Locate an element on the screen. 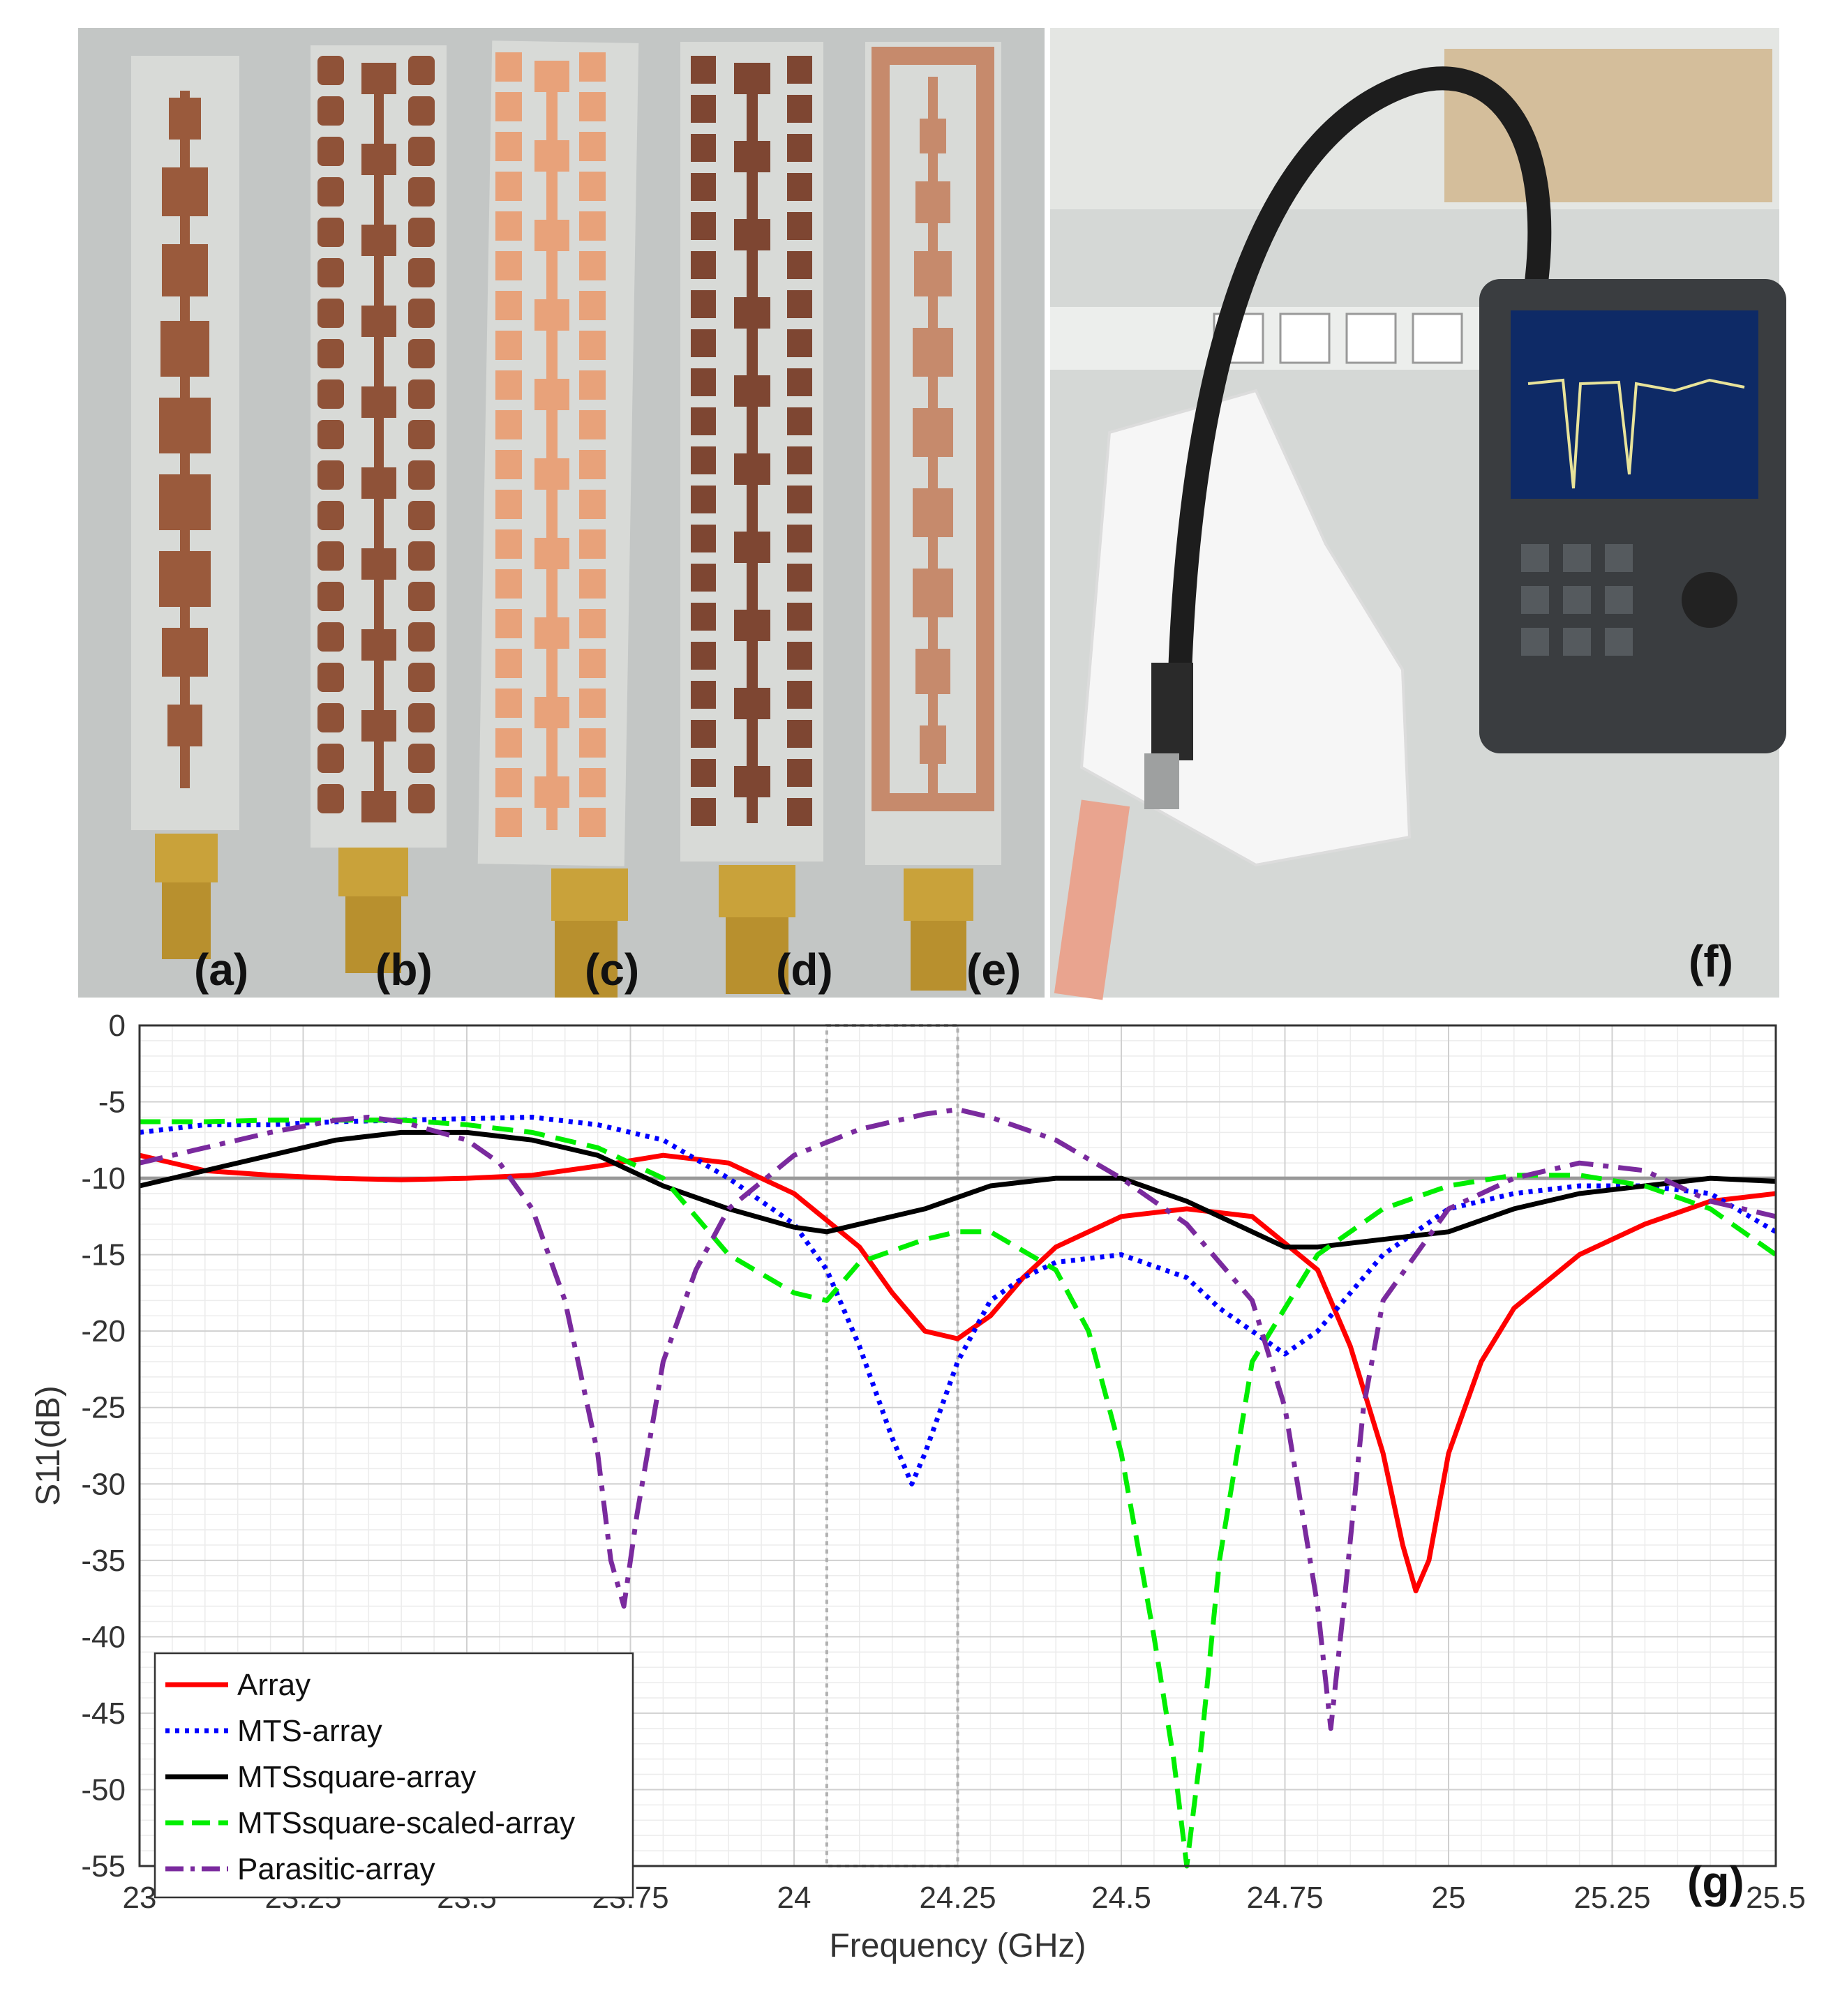 Image resolution: width=1840 pixels, height=2016 pixels. panel-label-a: (a) is located at coordinates (221, 970).